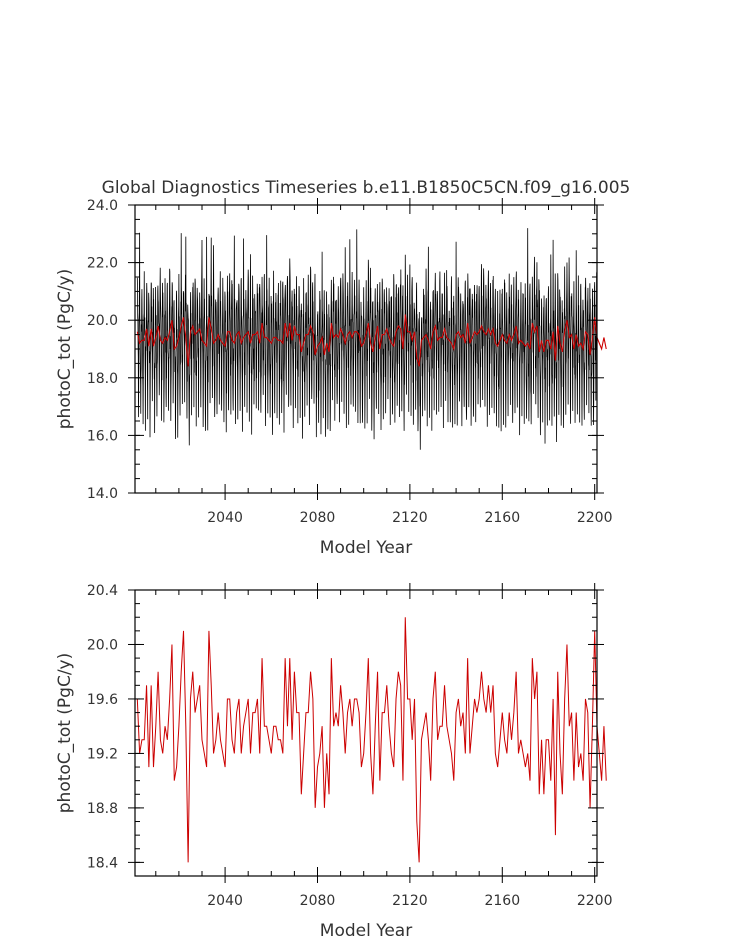 This screenshot has width=733, height=945. I want to click on top-x-tick-label: 2160, so click(502, 518).